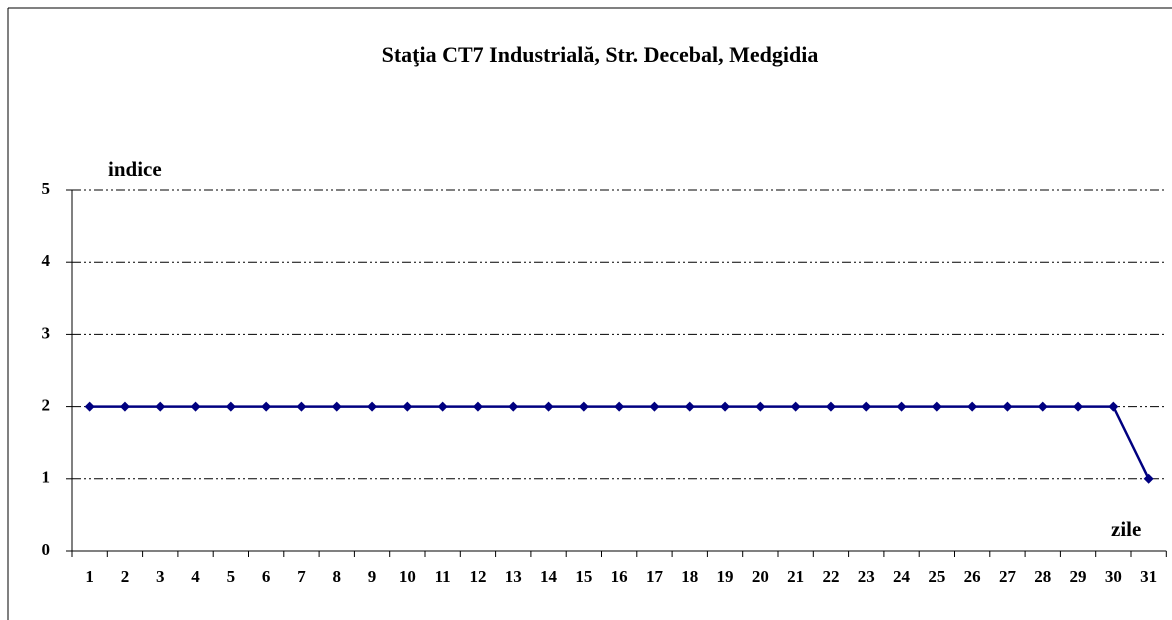 The height and width of the screenshot is (620, 1172). Describe the element at coordinates (301, 576) in the screenshot. I see `x-tick-label: 7` at that location.